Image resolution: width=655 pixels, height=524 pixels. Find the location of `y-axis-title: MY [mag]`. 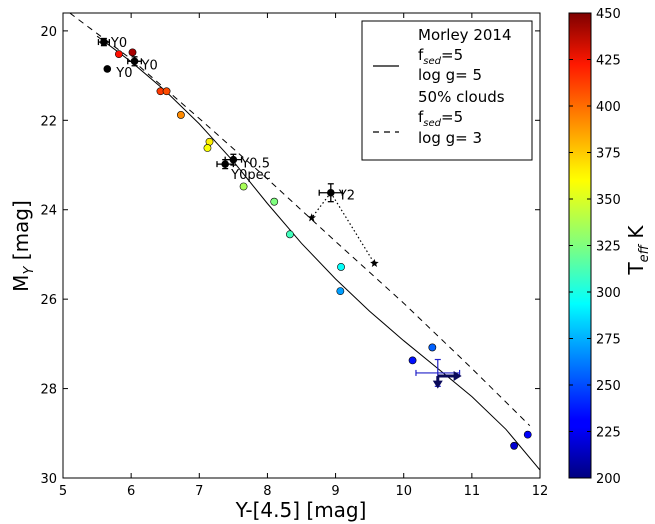

y-axis-title: MY [mag] is located at coordinates (23, 246).